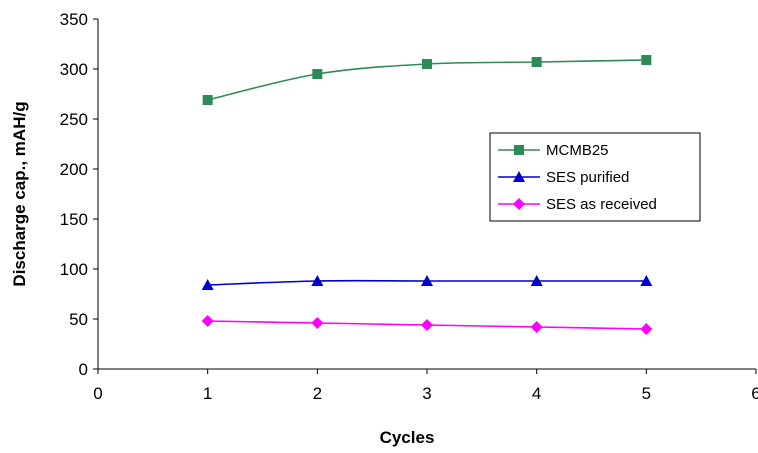  Describe the element at coordinates (97, 393) in the screenshot. I see `x-tick-label: 0` at that location.